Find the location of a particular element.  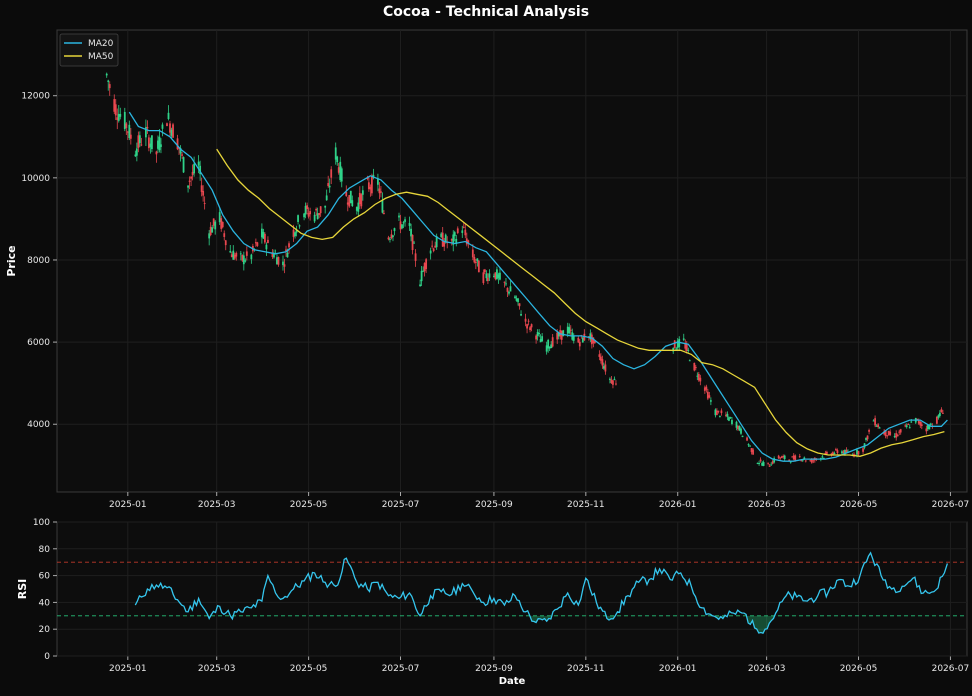

rsi-y-tick-label: 60 is located at coordinates (45, 577).